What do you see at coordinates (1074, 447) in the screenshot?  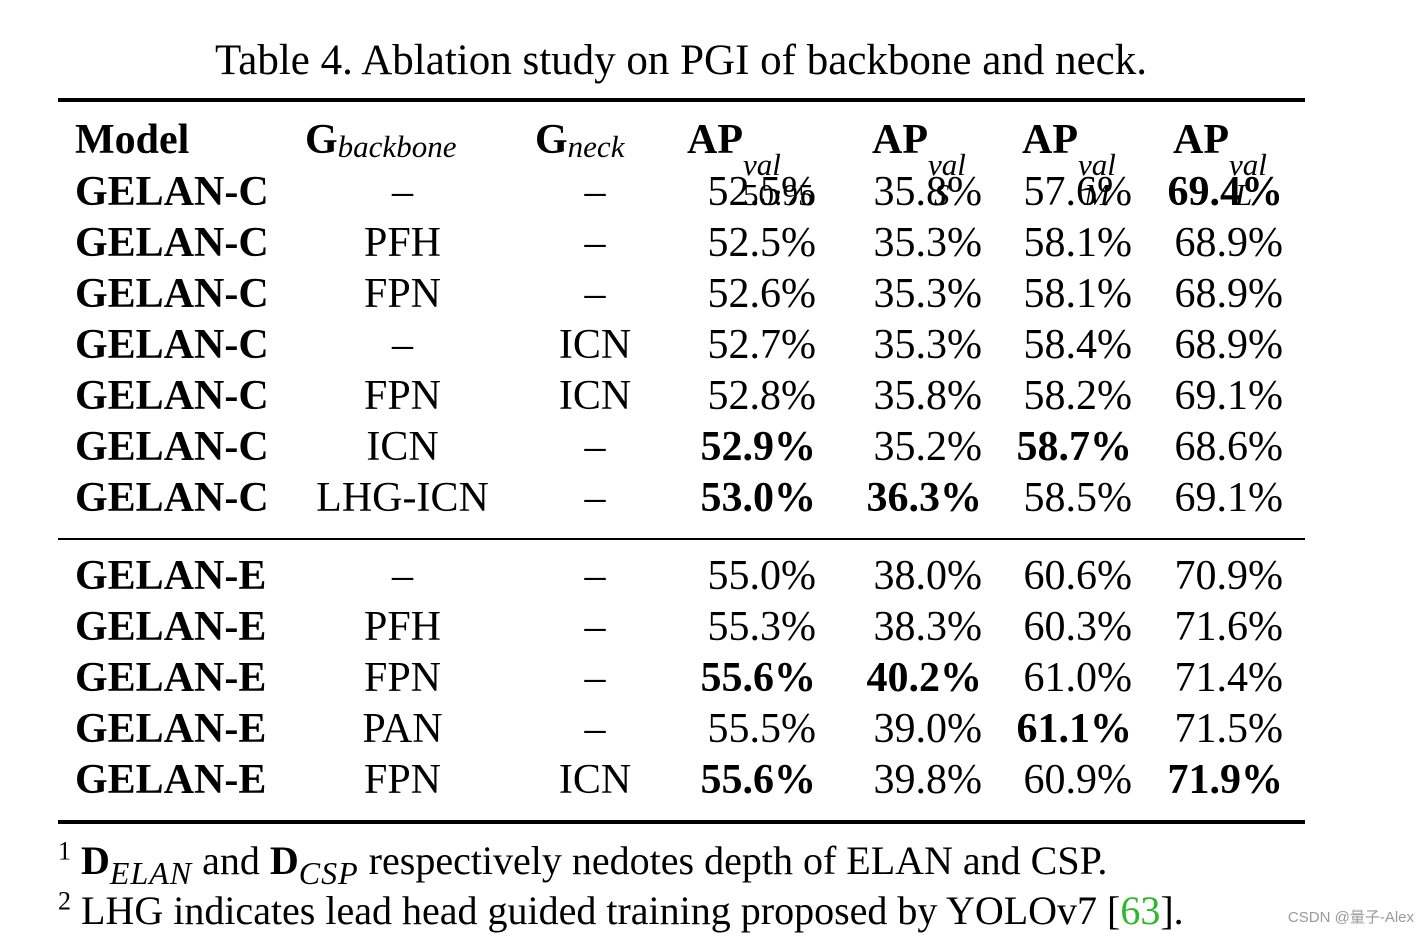 I see `apm-cell: 58.7%` at bounding box center [1074, 447].